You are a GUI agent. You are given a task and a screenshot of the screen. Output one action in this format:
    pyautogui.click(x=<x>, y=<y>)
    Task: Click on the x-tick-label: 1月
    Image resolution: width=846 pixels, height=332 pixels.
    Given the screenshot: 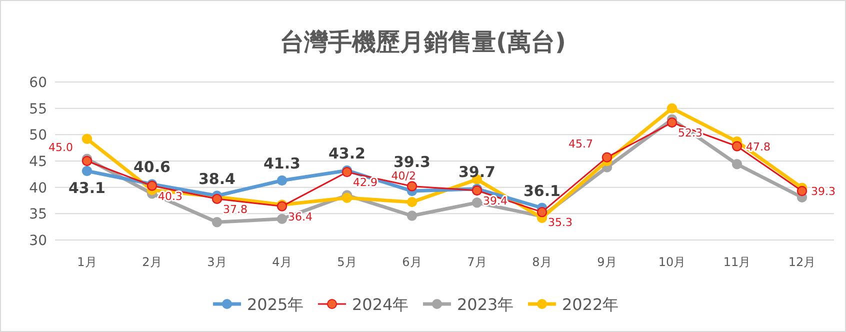 What is the action you would take?
    pyautogui.click(x=87, y=262)
    